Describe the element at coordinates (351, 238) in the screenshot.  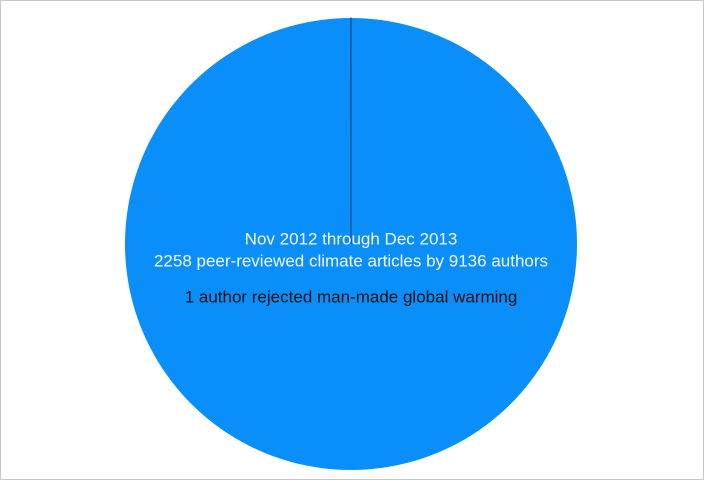
I see `chart-title: Nov 2012 through Dec 2013` at that location.